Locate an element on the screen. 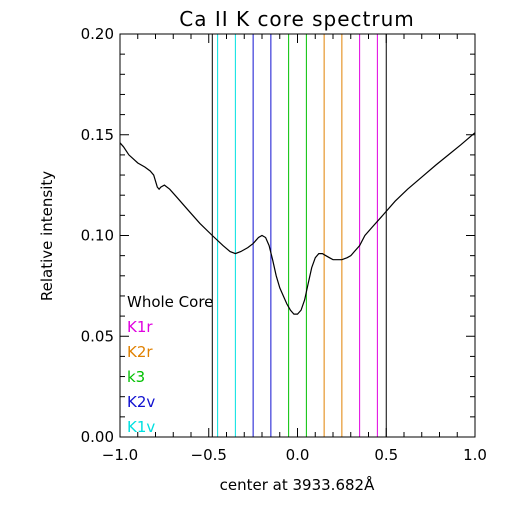 The height and width of the screenshot is (512, 512). y-tick-label: 0.10 is located at coordinates (97, 236).